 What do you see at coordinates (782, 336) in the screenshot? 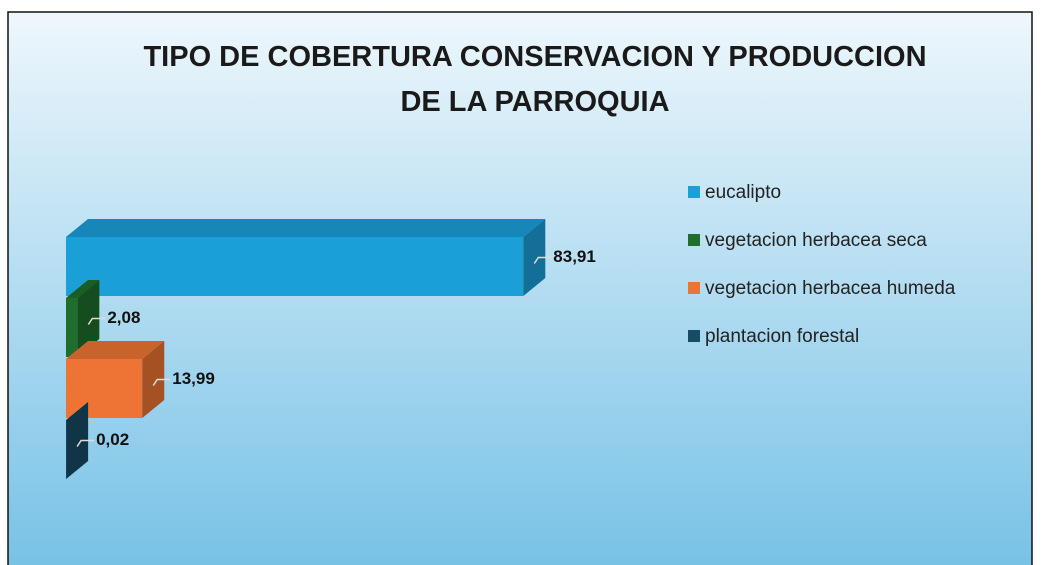
I see `legend-label: plantacion forestal` at bounding box center [782, 336].